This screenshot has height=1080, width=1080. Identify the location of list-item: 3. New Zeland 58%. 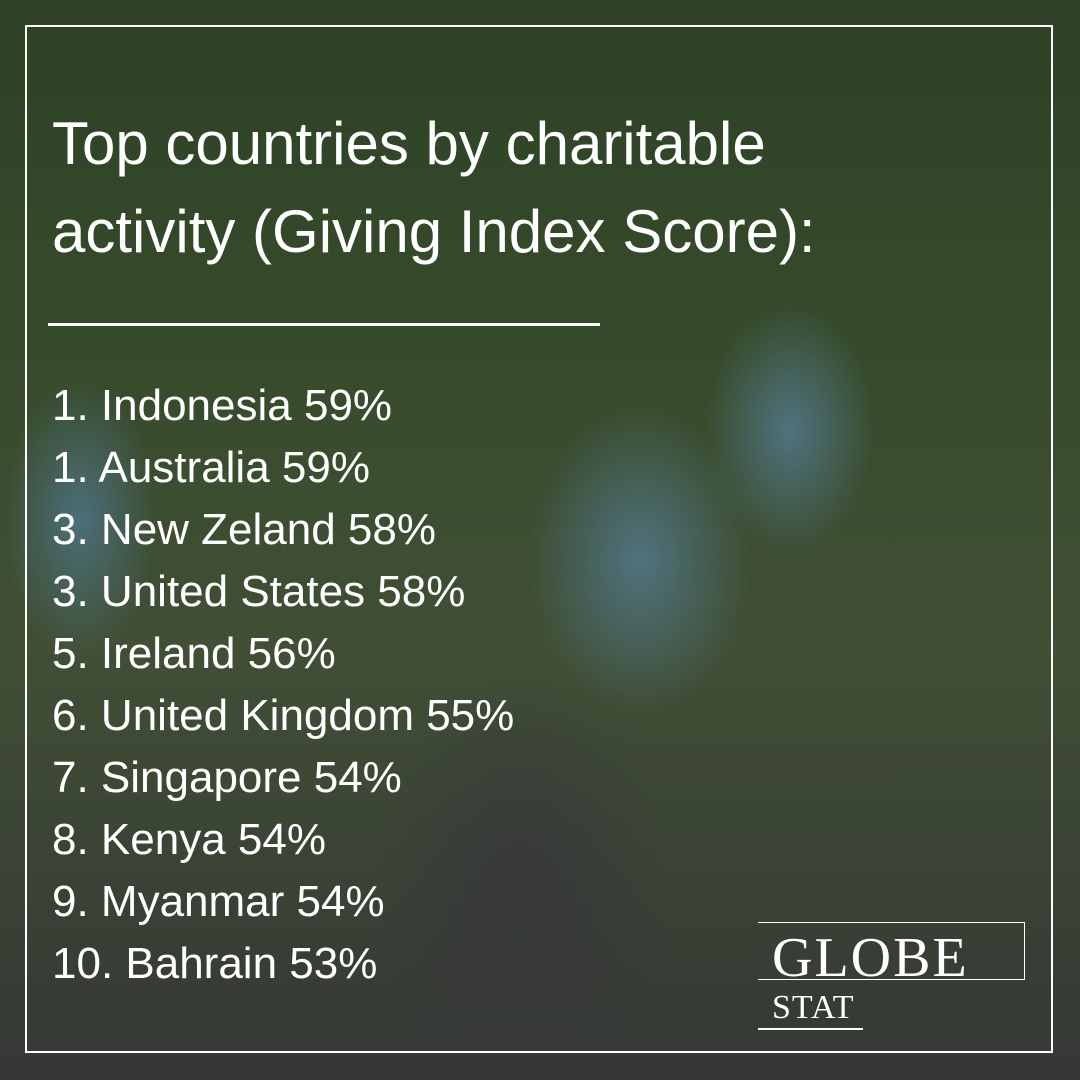
(244, 529).